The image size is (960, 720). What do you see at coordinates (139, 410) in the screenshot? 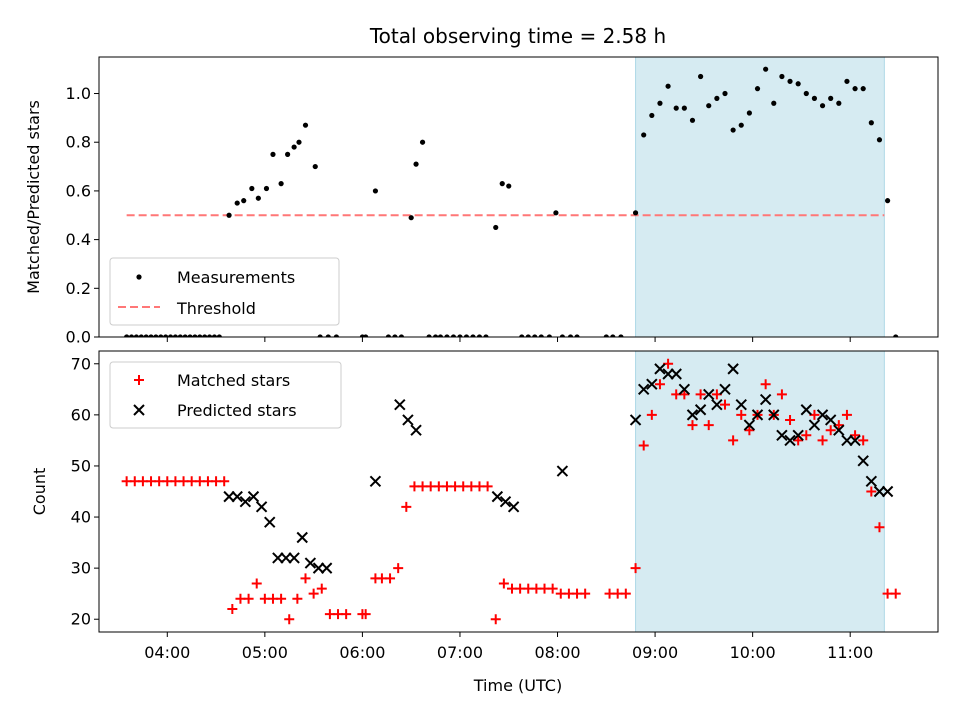
I see `legend-predicted-marker` at bounding box center [139, 410].